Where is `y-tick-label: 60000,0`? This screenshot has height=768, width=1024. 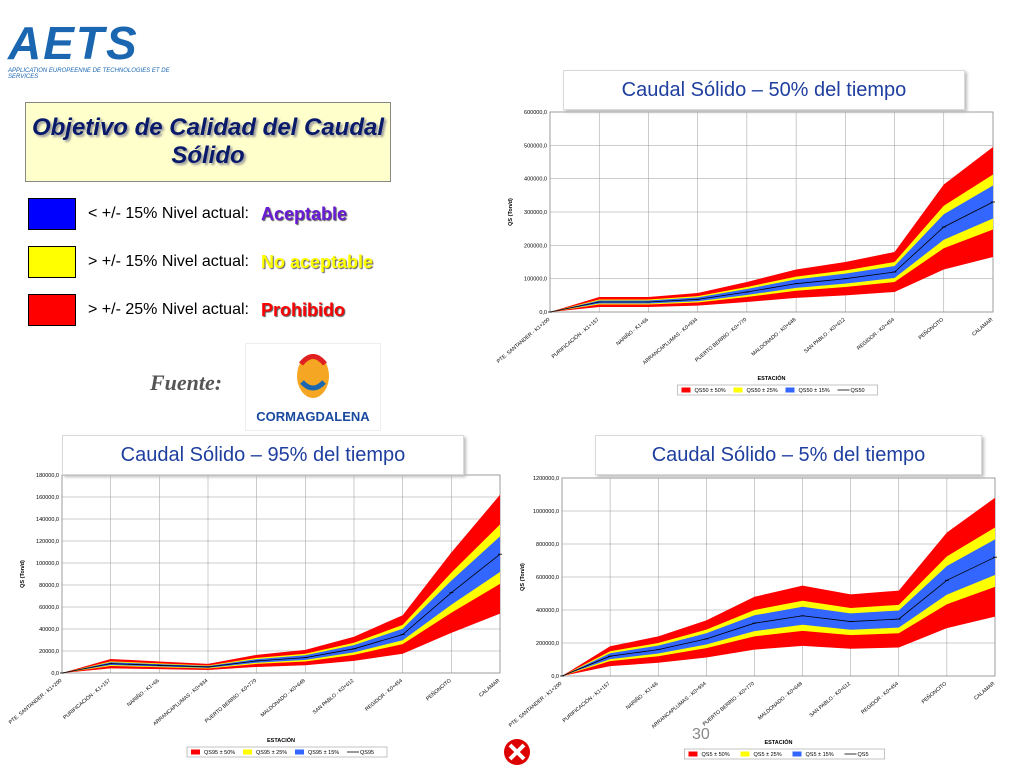
y-tick-label: 60000,0 is located at coordinates (49, 608).